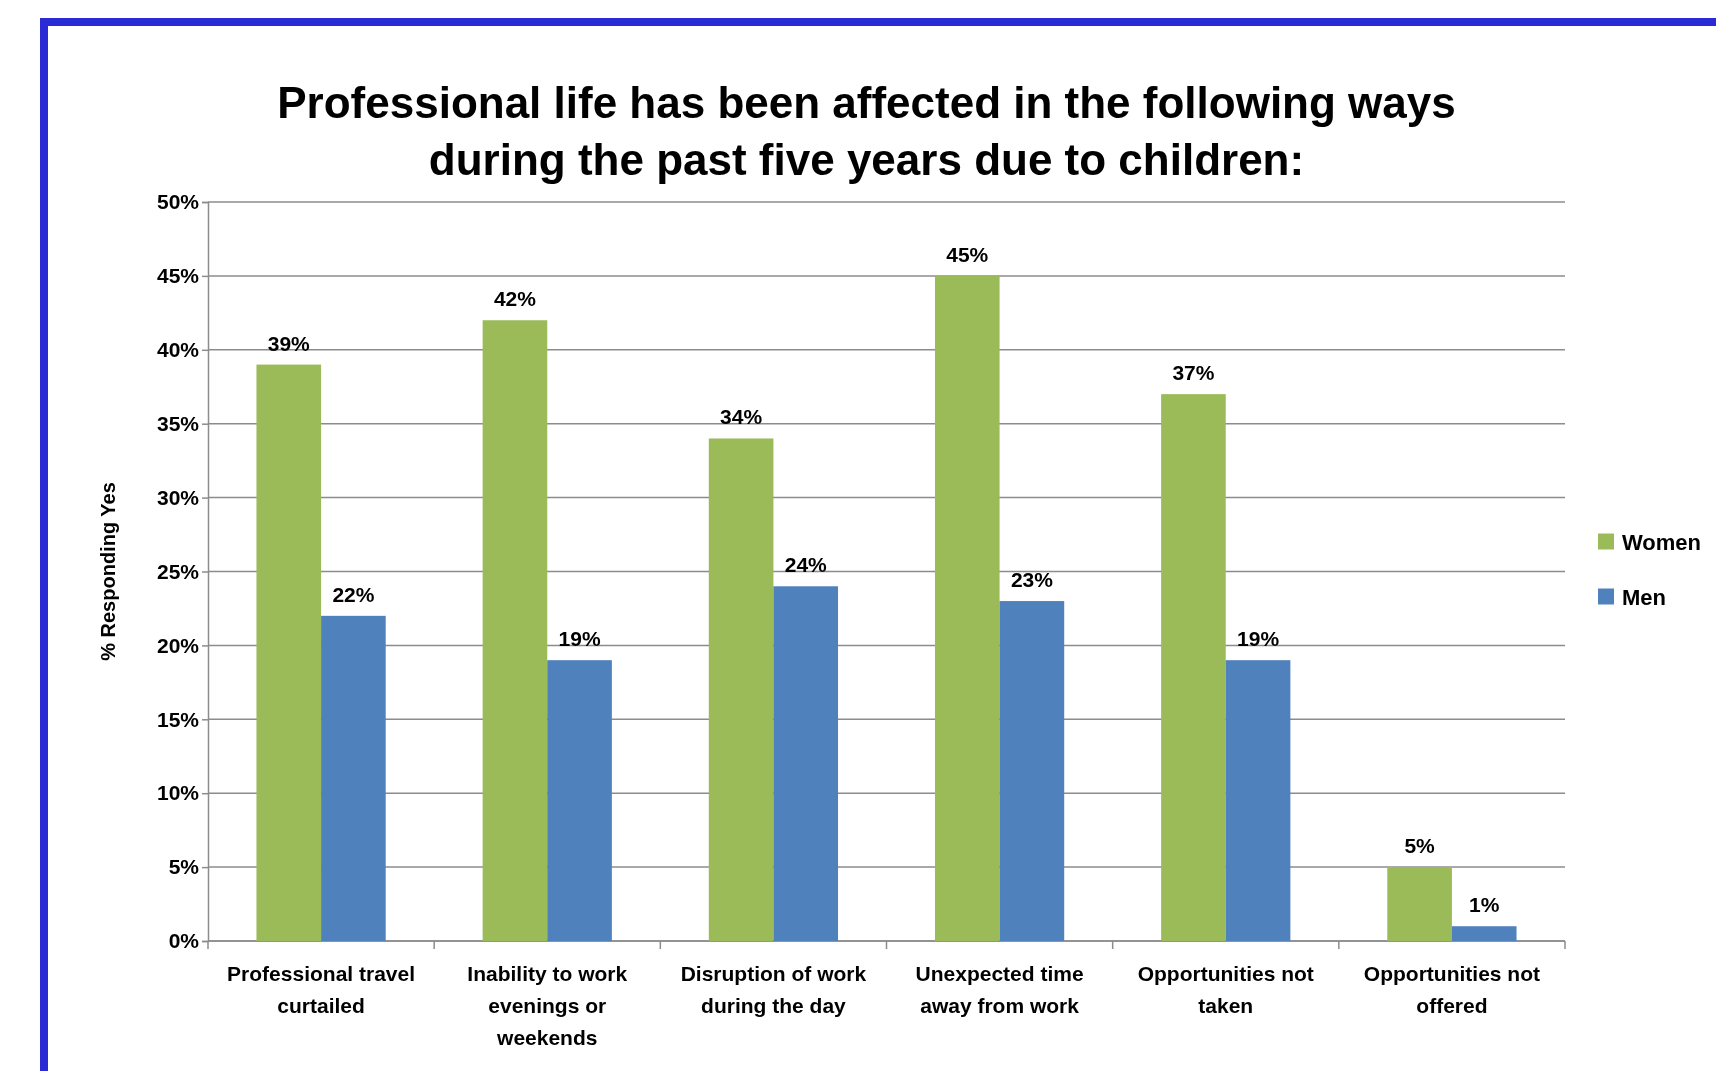  Describe the element at coordinates (353, 594) in the screenshot. I see `data-label: 22%` at that location.